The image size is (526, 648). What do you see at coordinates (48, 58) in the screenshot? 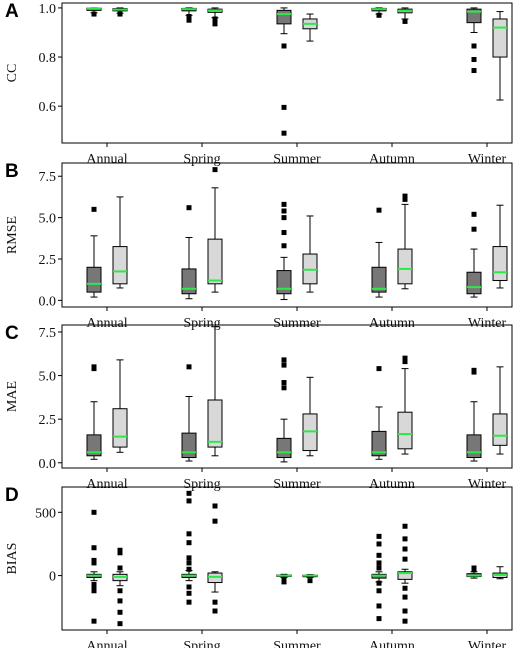
I see `y-tick-label: 0.8` at bounding box center [48, 58].